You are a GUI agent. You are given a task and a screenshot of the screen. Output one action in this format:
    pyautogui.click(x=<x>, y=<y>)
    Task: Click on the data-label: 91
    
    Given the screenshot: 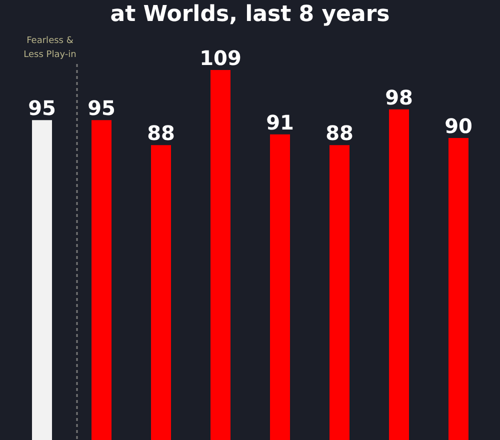 What is the action you would take?
    pyautogui.click(x=280, y=122)
    